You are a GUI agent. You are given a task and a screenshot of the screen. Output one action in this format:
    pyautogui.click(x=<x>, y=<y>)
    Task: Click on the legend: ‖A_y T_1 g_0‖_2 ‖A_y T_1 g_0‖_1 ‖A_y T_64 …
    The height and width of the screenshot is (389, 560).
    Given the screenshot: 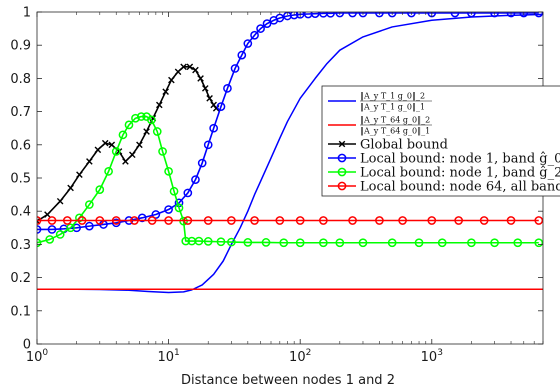 What is the action you would take?
    pyautogui.click(x=440, y=141)
    